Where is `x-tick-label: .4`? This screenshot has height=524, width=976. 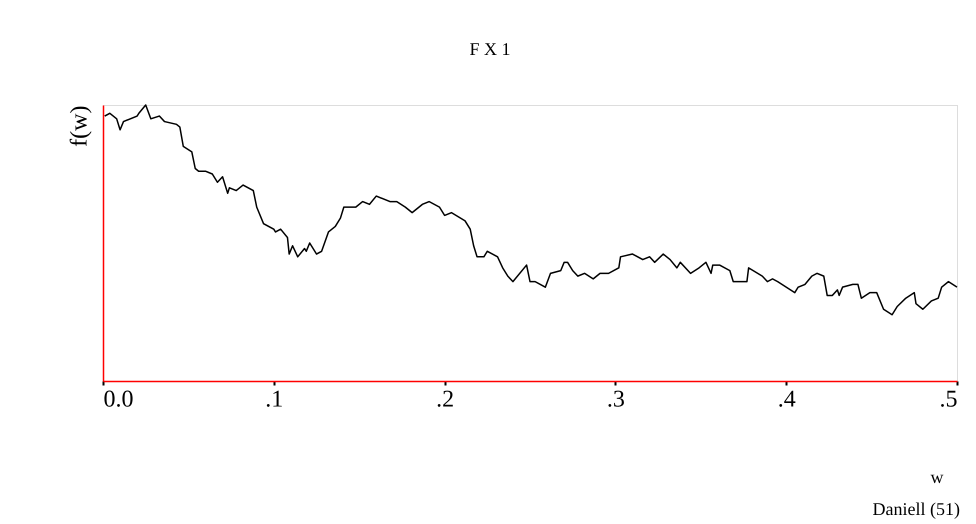
x-tick-label: .4 is located at coordinates (787, 399).